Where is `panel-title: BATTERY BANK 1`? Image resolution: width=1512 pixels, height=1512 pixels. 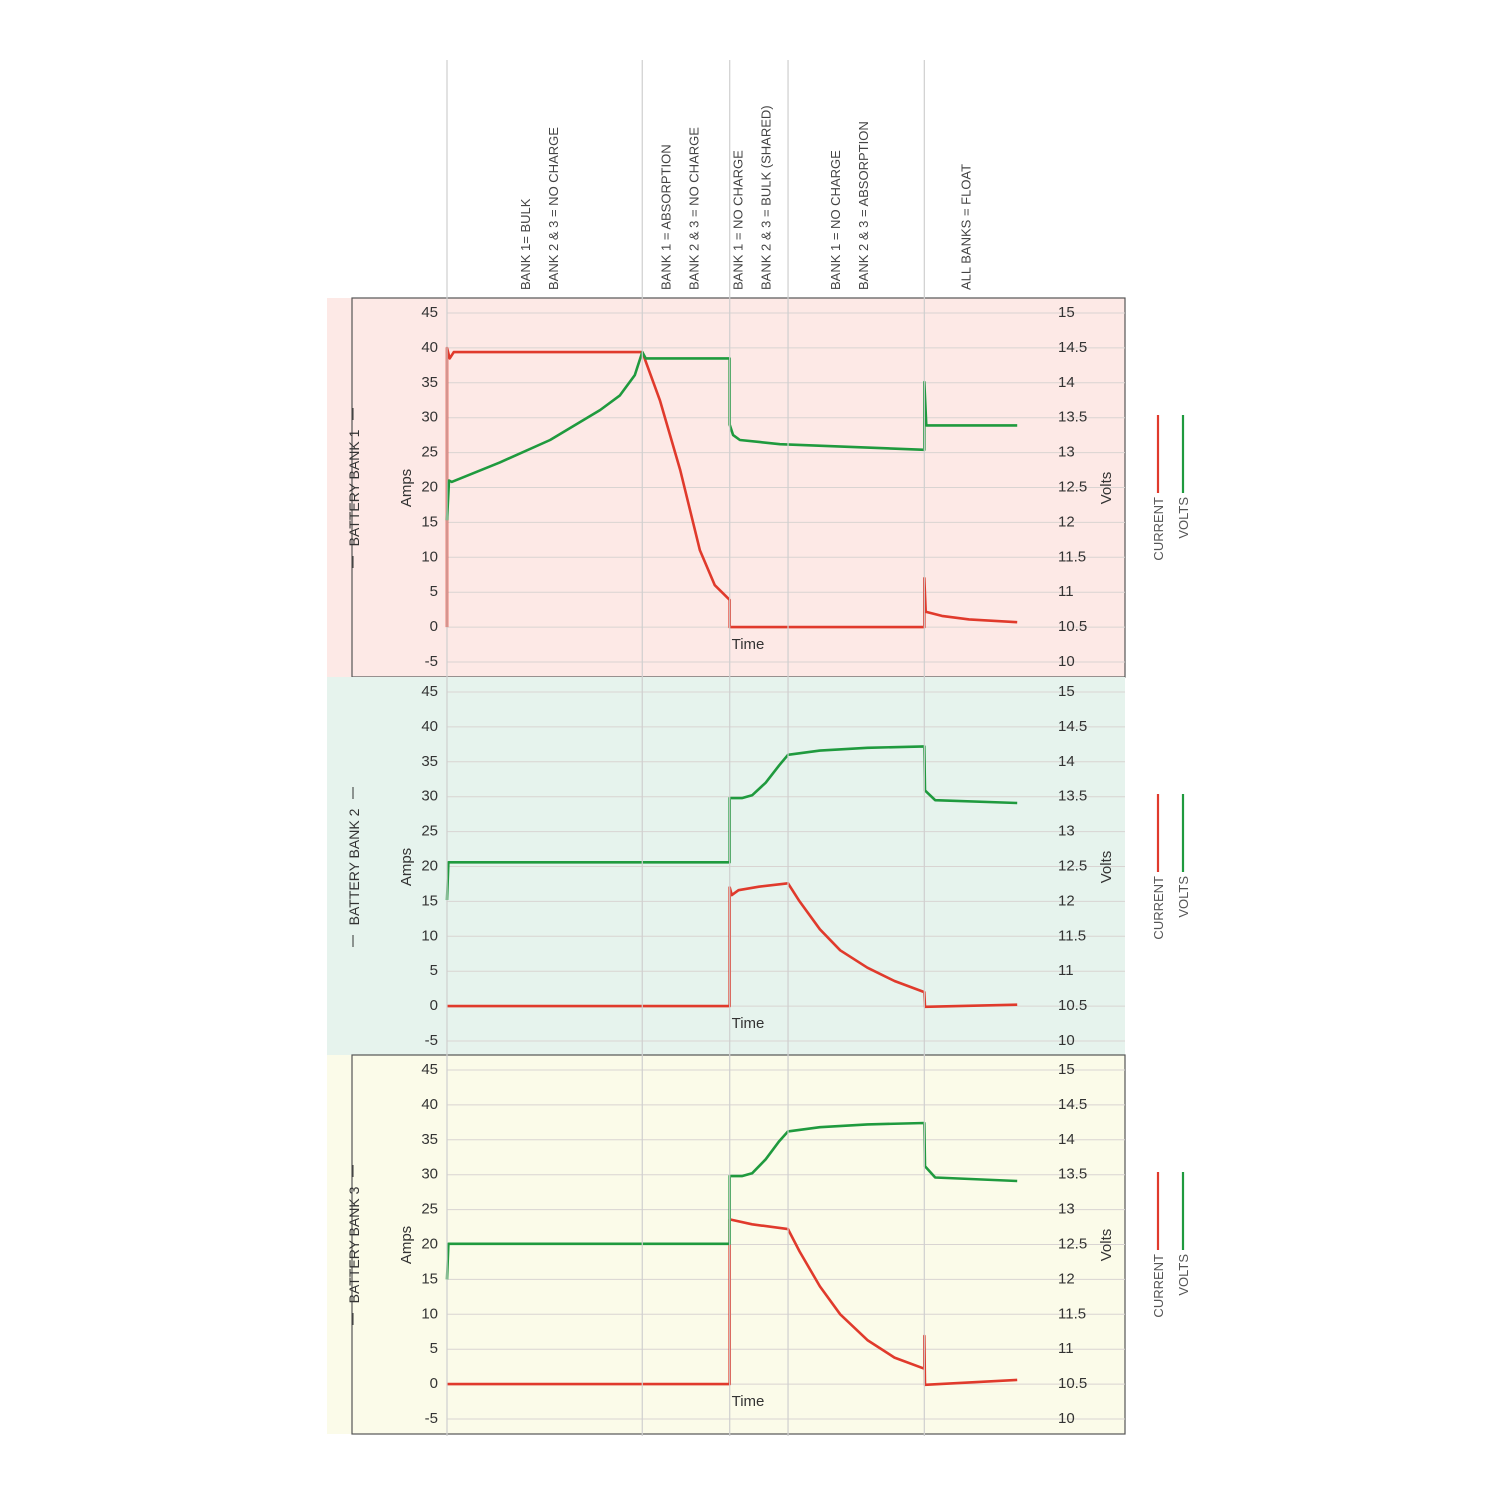 panel-title: BATTERY BANK 1 is located at coordinates (354, 487).